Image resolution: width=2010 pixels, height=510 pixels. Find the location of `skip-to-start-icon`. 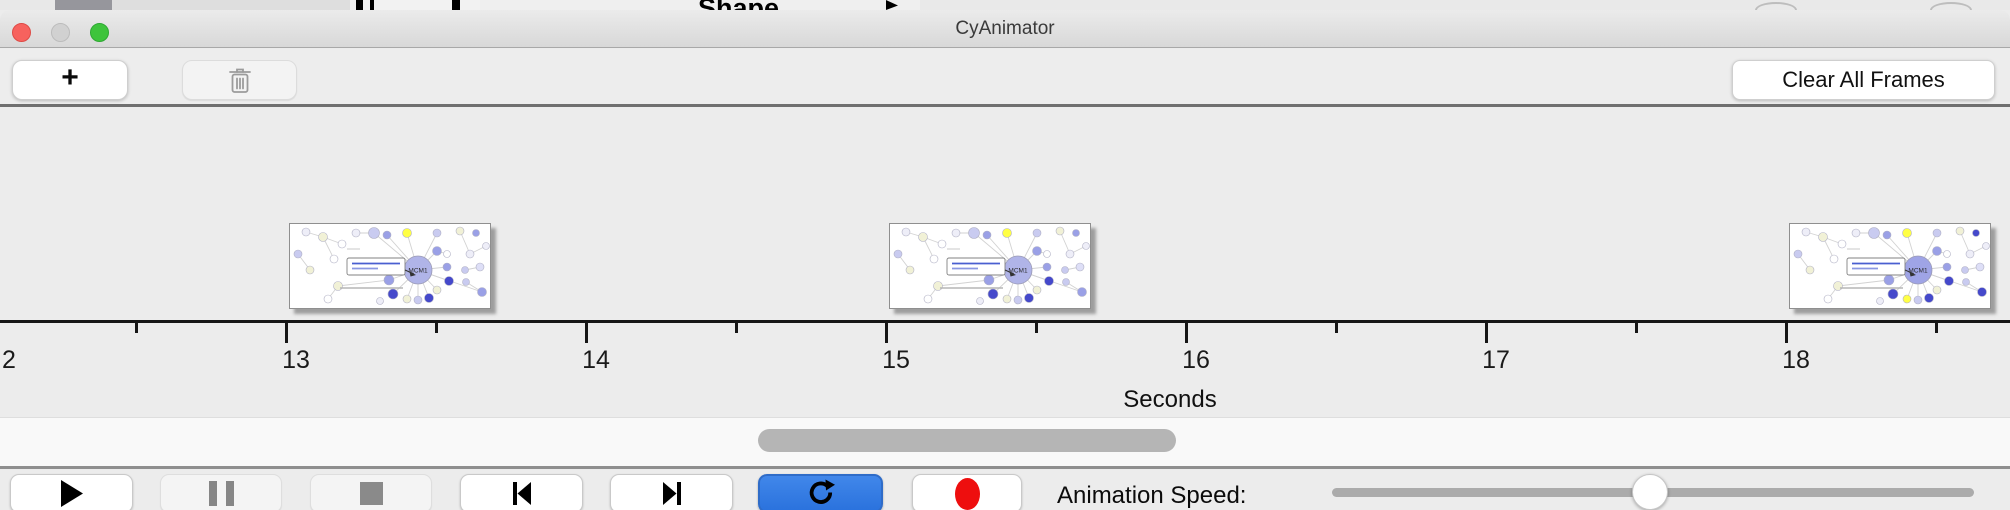

skip-to-start-icon is located at coordinates (521, 493).